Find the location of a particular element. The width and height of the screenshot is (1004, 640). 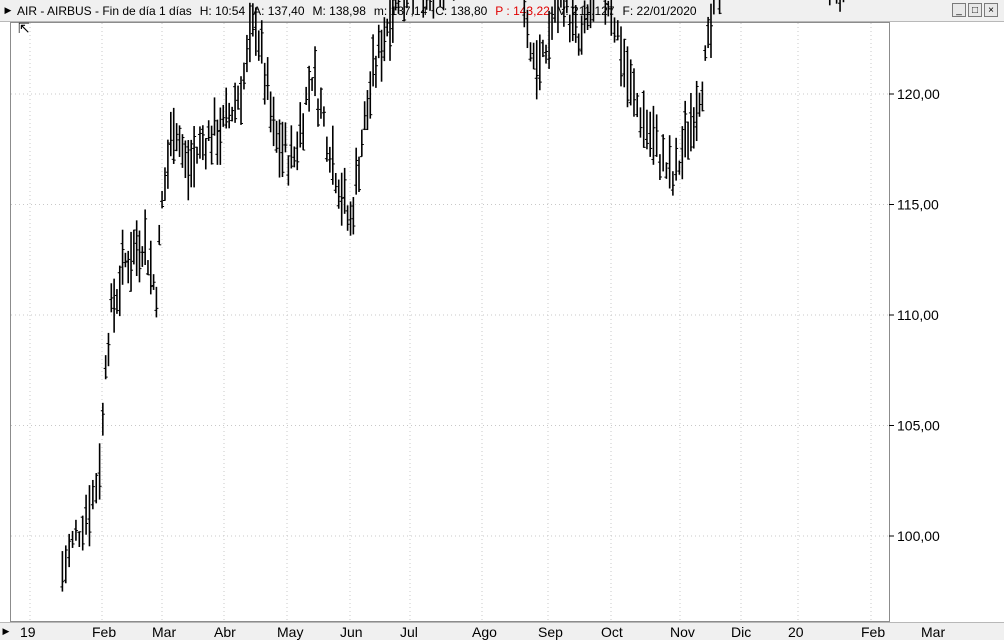

scroll-left-icon: ▶ is located at coordinates (6, 630).